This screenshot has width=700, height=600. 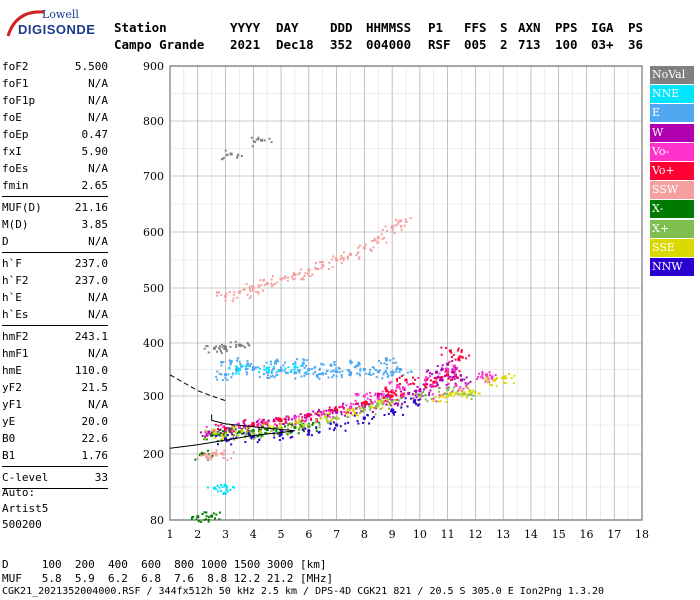 What do you see at coordinates (212, 435) in the screenshot?
I see `data-point-x-` at bounding box center [212, 435].